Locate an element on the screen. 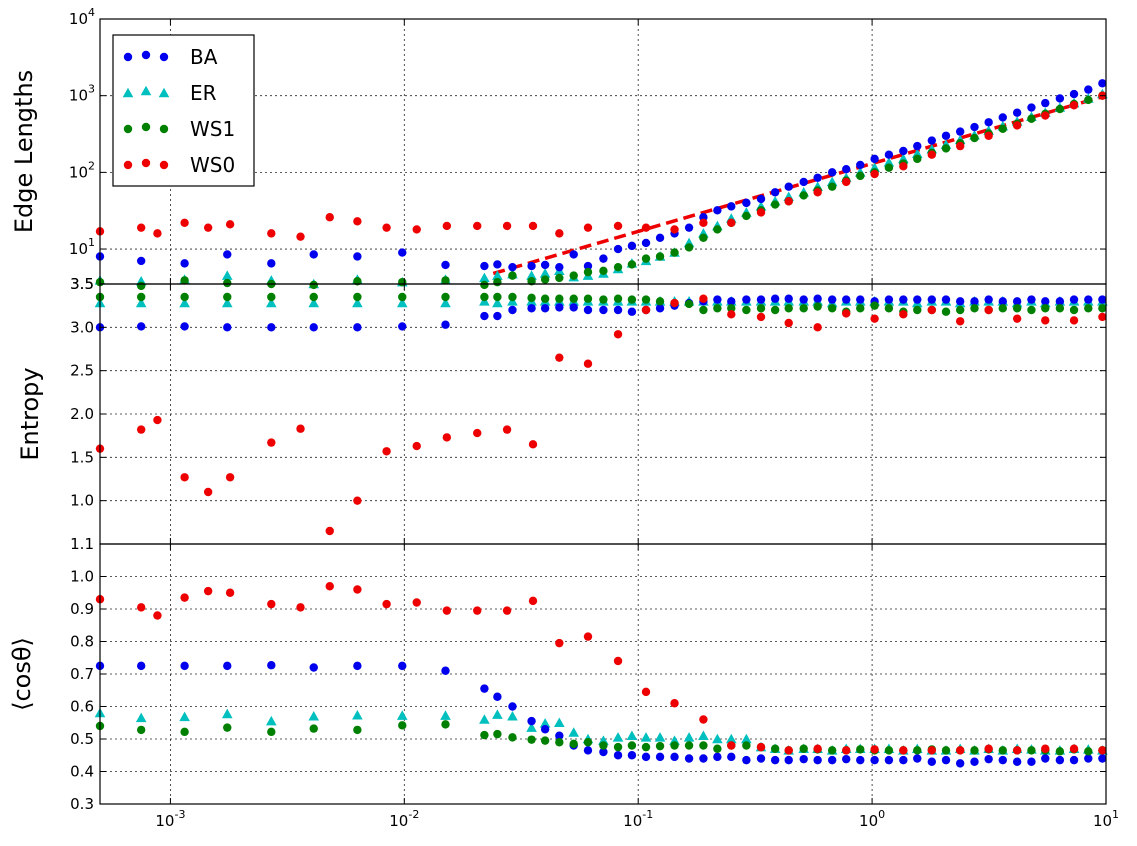 This screenshot has width=1137, height=846. y-tick-label: 1.0 is located at coordinates (82, 501).